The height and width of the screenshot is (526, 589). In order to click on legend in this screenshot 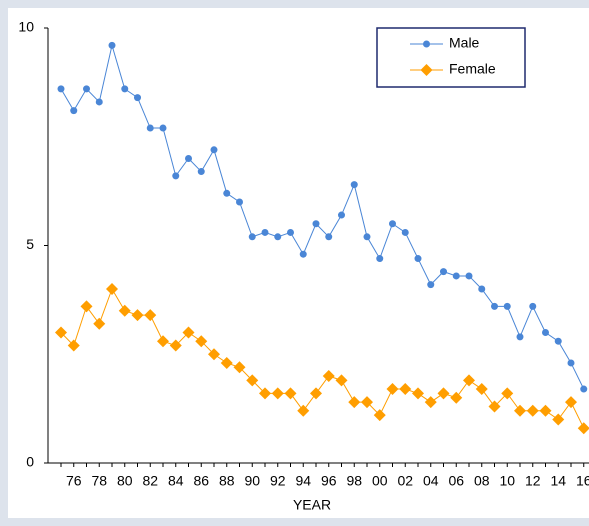, I will do `click(451, 57)`.